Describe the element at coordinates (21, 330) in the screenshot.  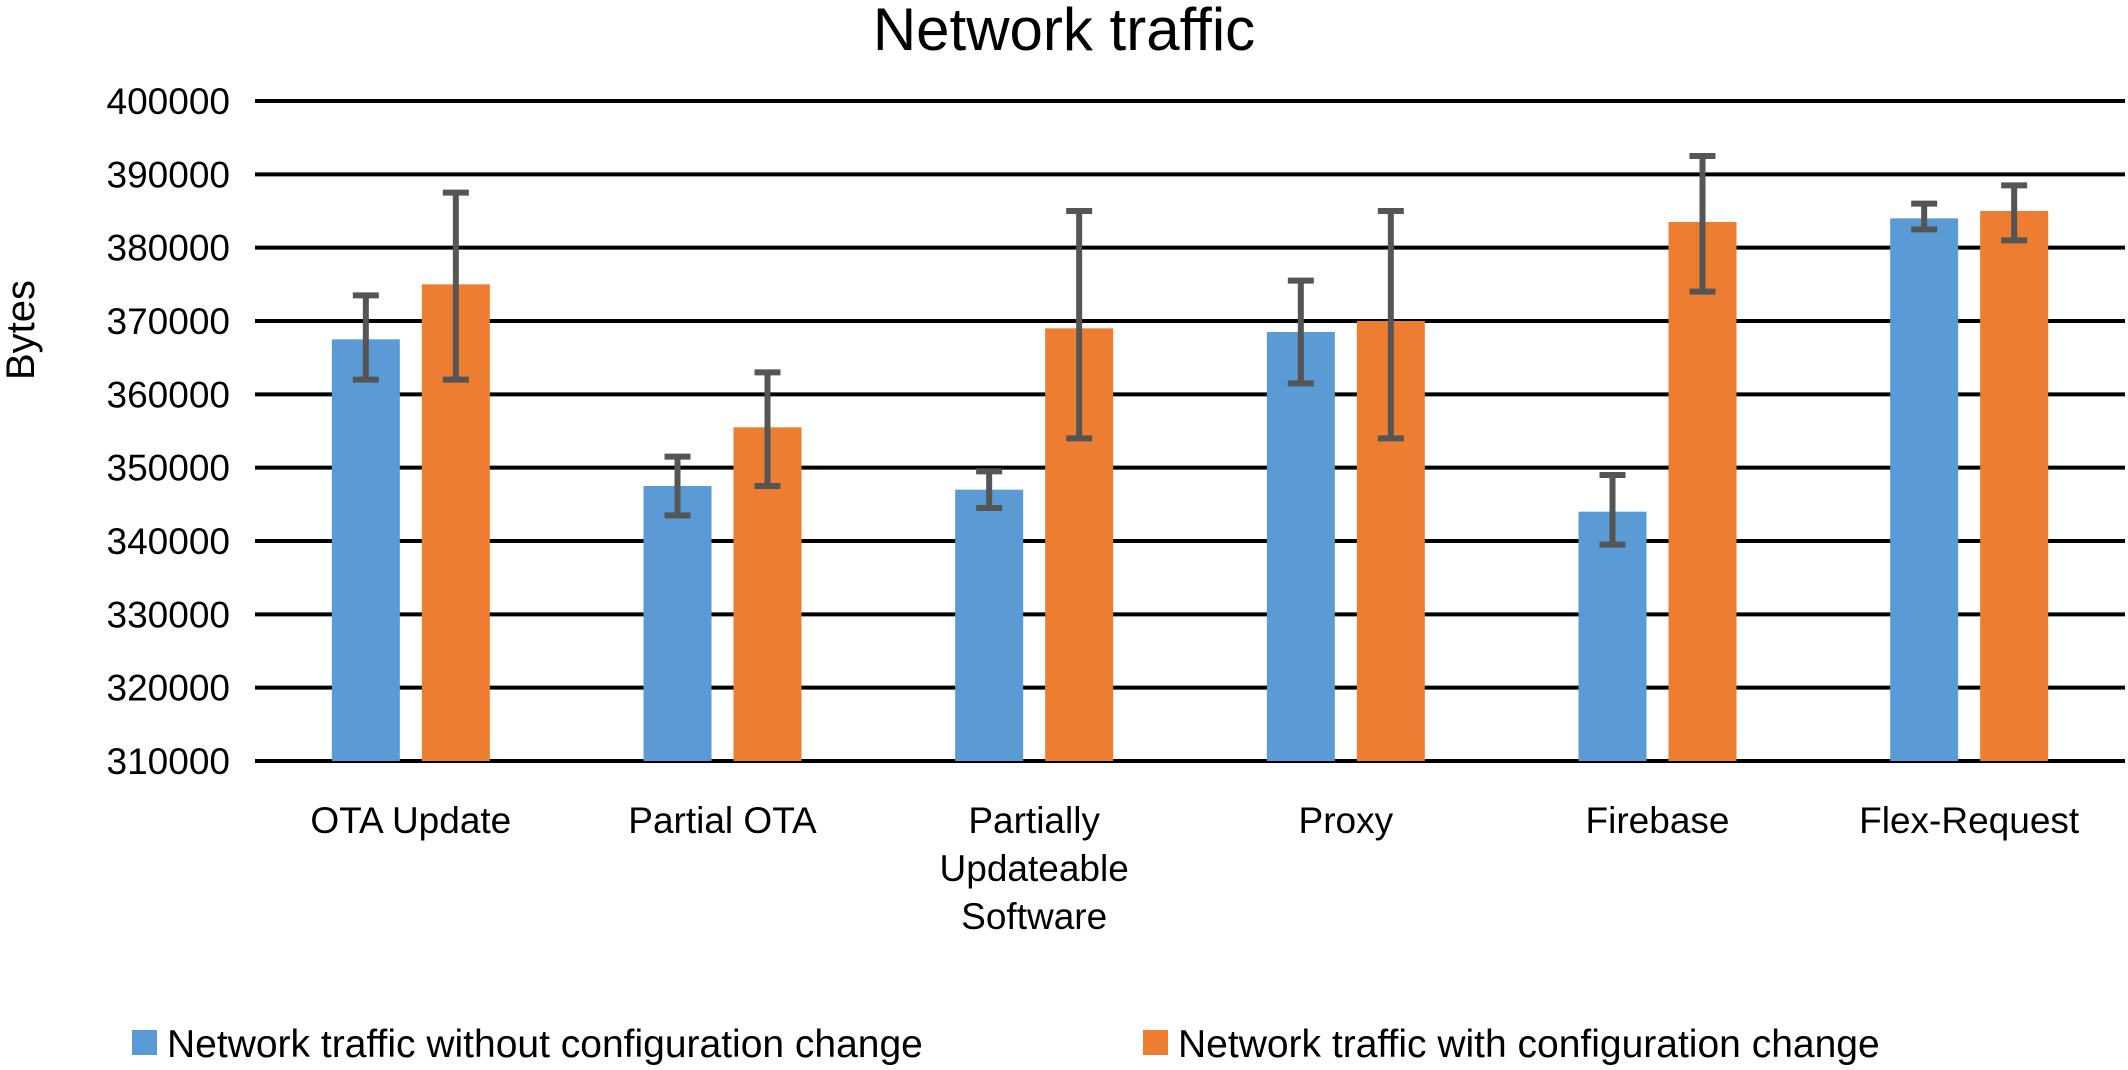
I see `y-axis-title: Bytes` at that location.